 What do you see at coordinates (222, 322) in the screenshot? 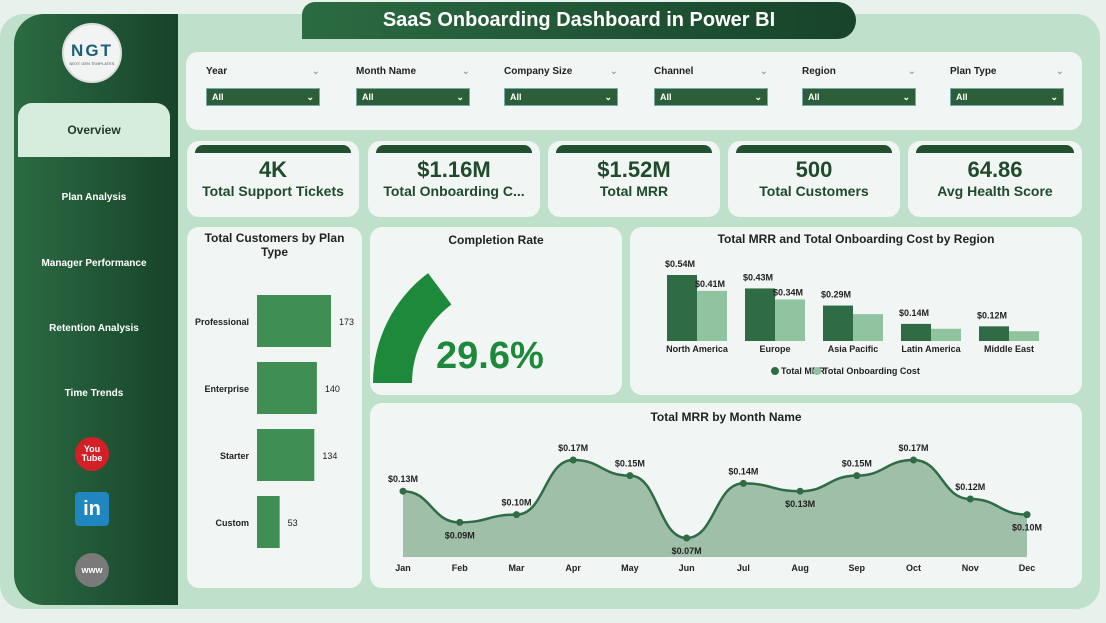
I see `category-label: Professional` at bounding box center [222, 322].